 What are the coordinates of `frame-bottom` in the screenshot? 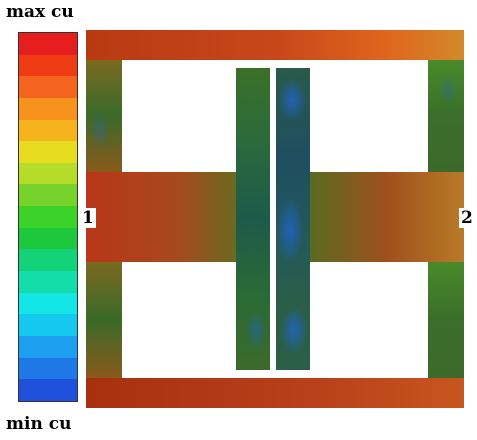 It's located at (275, 393).